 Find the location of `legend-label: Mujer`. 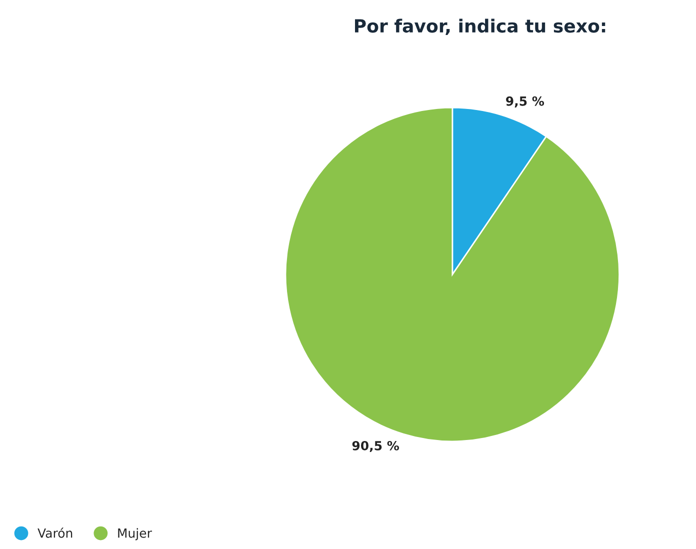

legend-label: Mujer is located at coordinates (135, 534).